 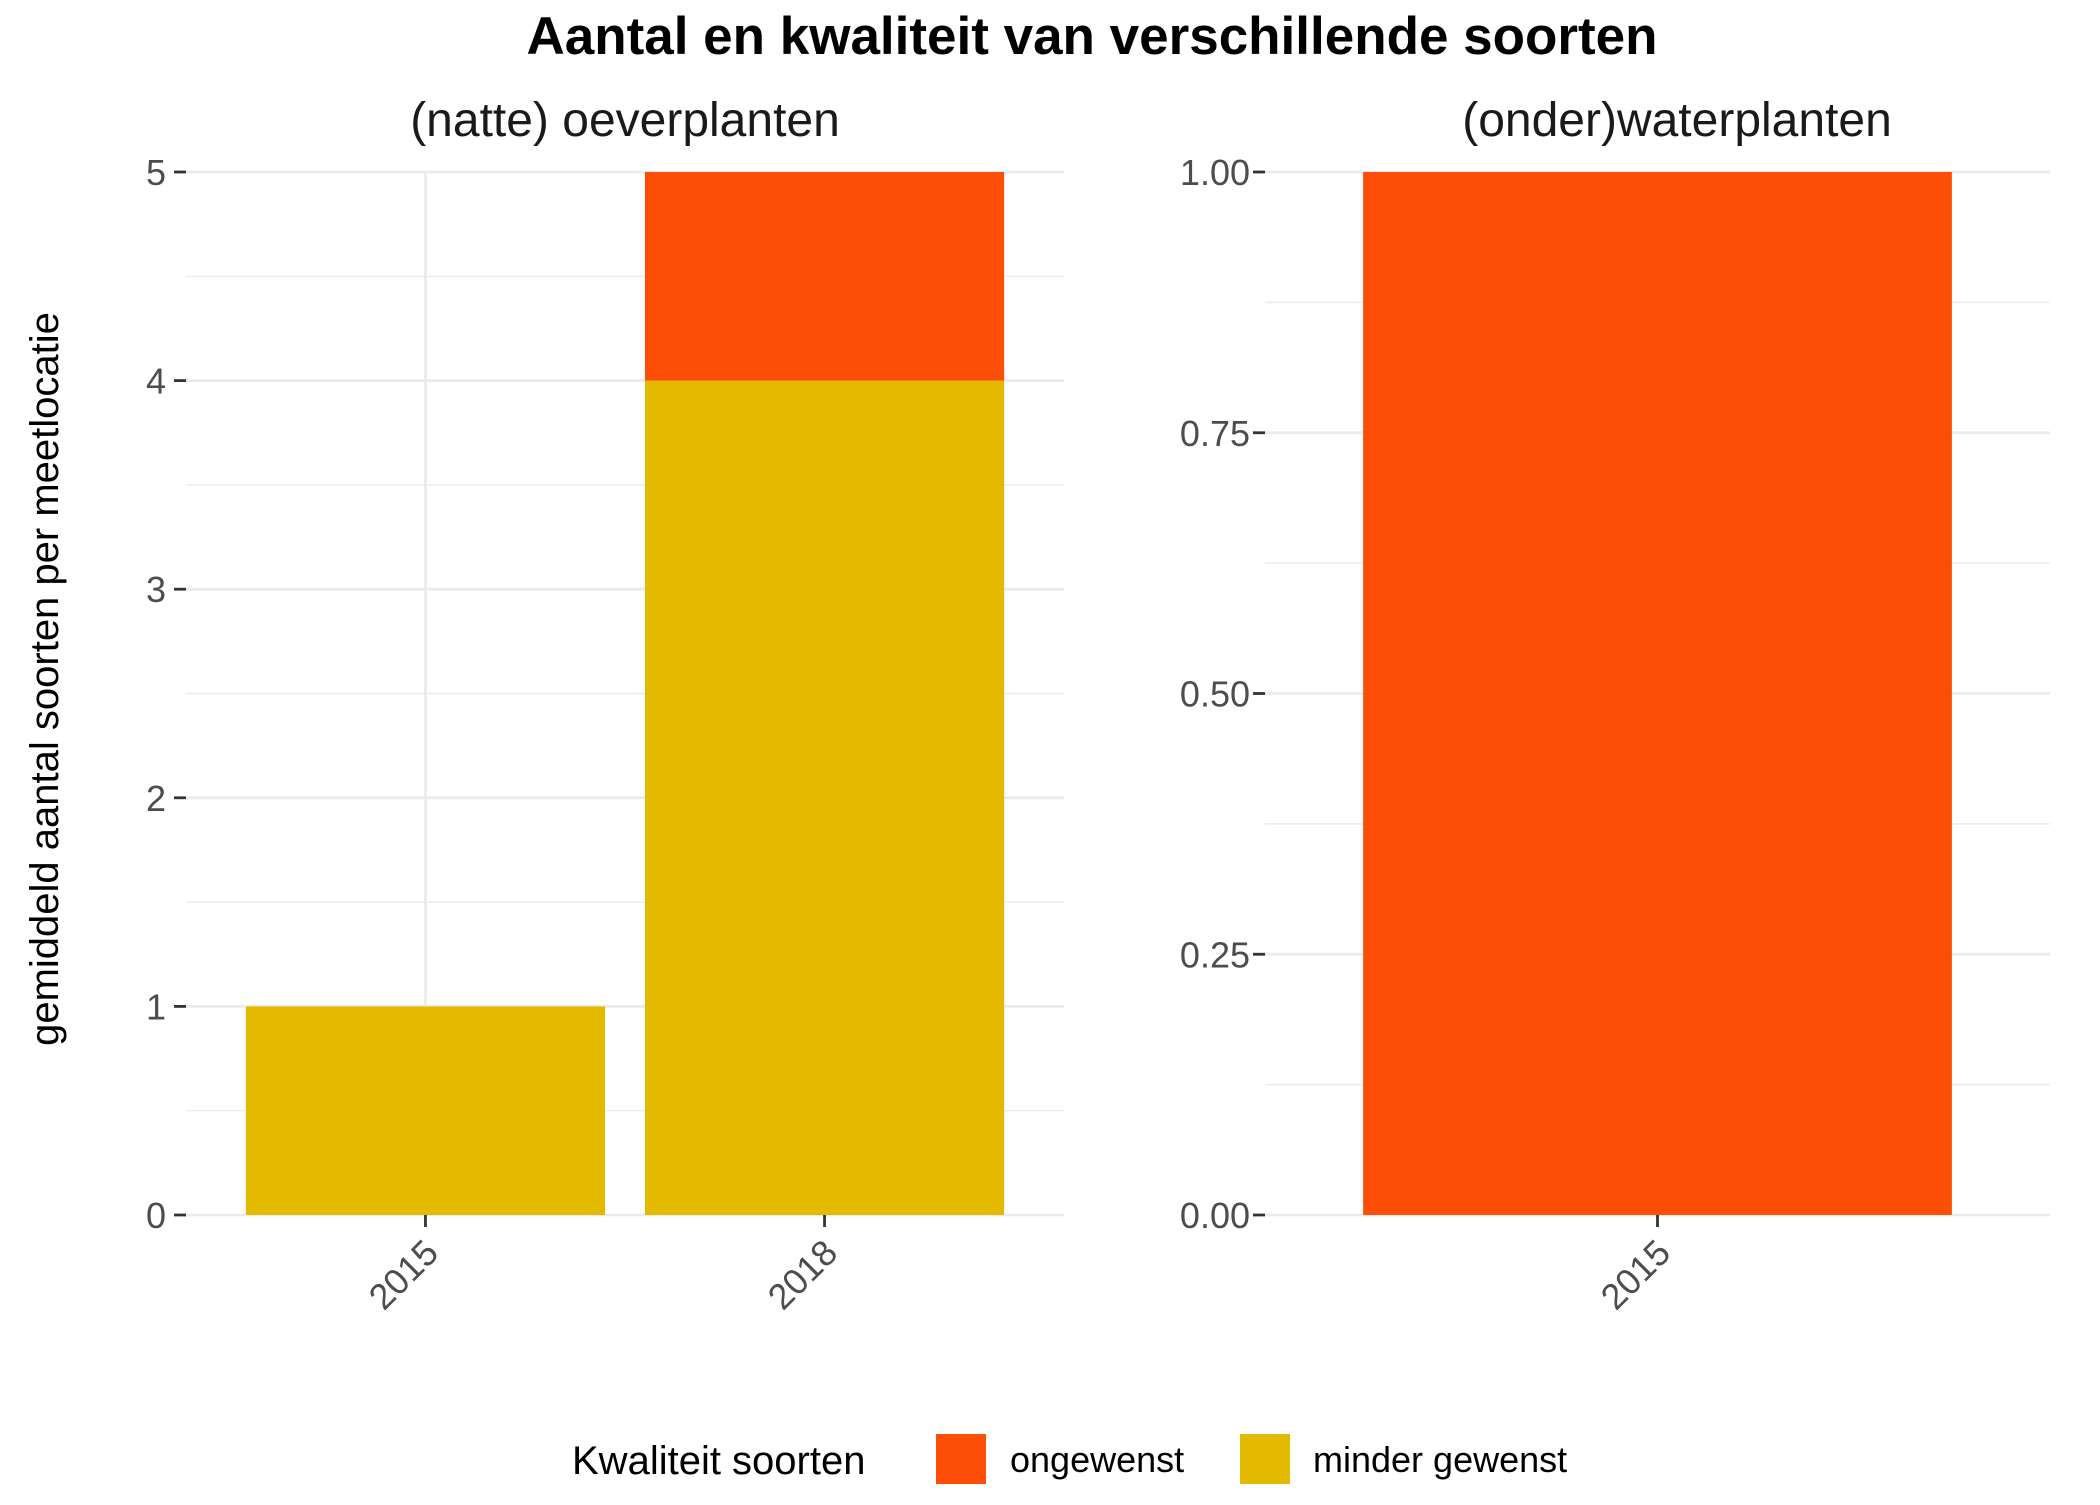 I want to click on y-tick-label: 0.50, so click(x=1215, y=694).